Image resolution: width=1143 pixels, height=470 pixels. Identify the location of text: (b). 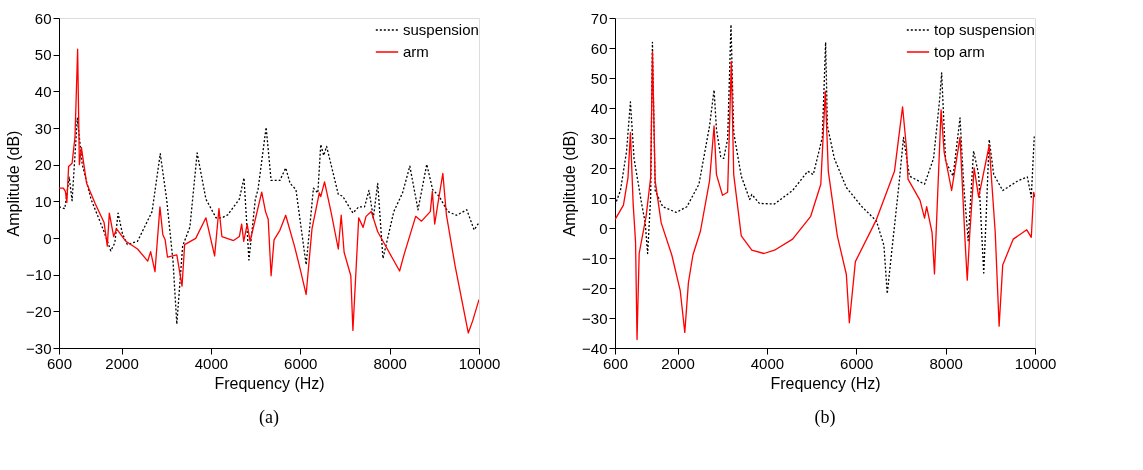
(825, 417).